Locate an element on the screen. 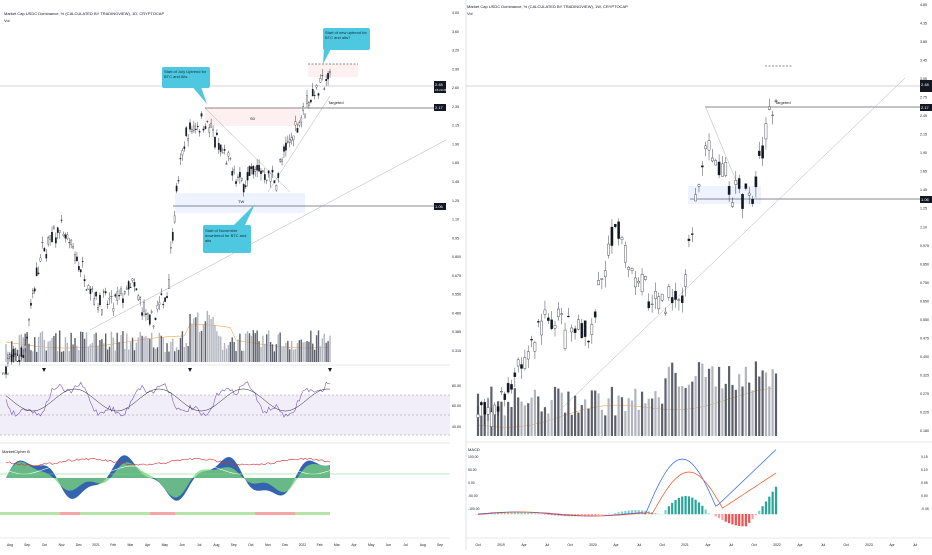 The height and width of the screenshot is (555, 932). macd-right-tick-4: -0.05 is located at coordinates (925, 509).